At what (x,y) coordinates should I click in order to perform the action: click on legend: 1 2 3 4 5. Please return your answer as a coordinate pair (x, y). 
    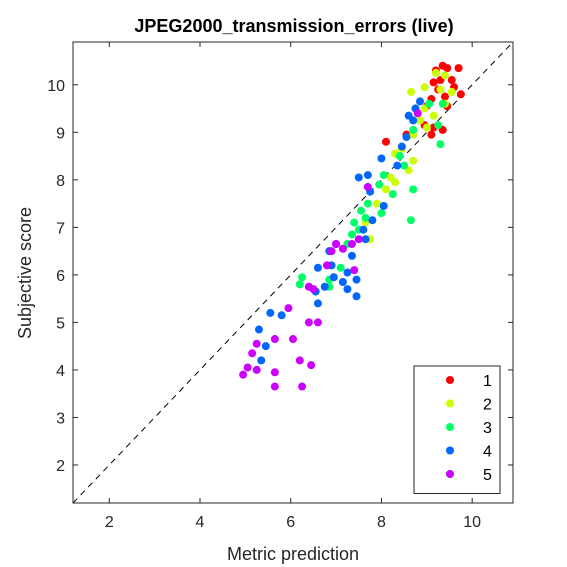
    Looking at the image, I should click on (457, 429).